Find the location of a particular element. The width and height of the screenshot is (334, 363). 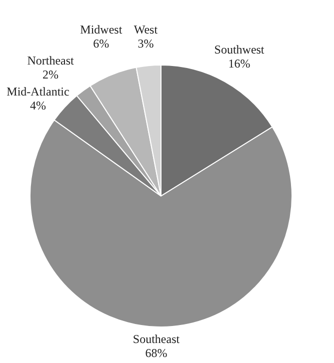

slice-label: West is located at coordinates (146, 29).